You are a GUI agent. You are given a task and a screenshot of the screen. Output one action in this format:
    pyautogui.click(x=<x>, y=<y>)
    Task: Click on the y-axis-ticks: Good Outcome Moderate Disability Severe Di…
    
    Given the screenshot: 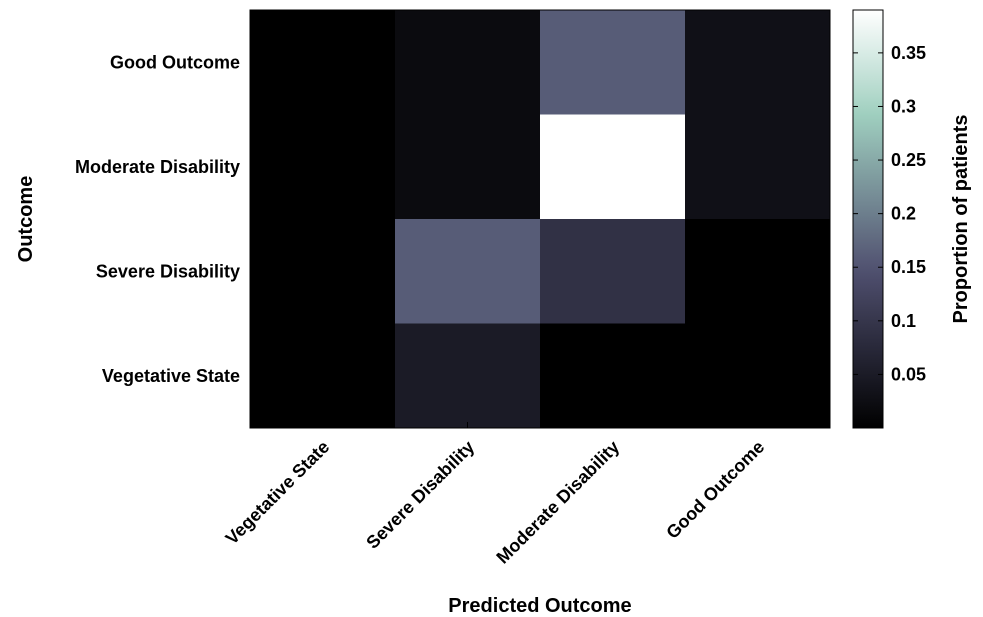 What is the action you would take?
    pyautogui.click(x=165, y=219)
    